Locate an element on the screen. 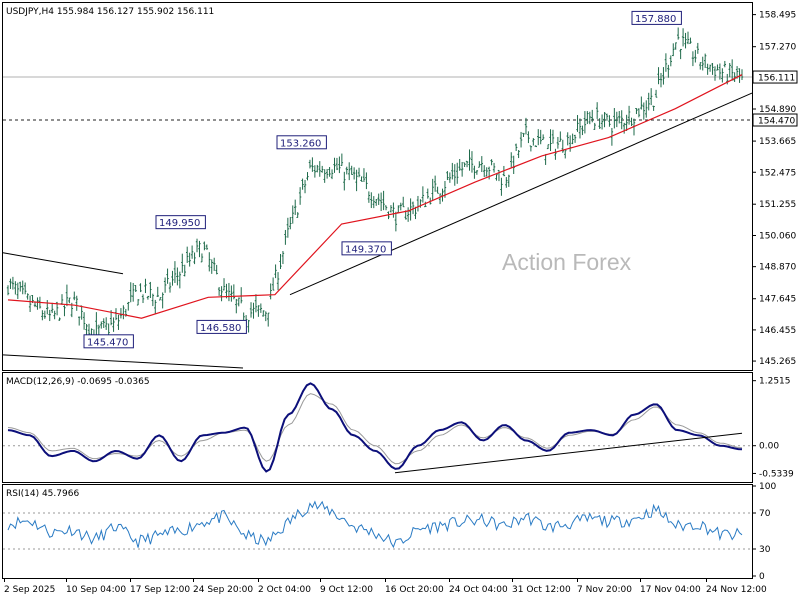 Image resolution: width=800 pixels, height=600 pixels. x-tick-label: 7 Nov 20:00 is located at coordinates (604, 590).